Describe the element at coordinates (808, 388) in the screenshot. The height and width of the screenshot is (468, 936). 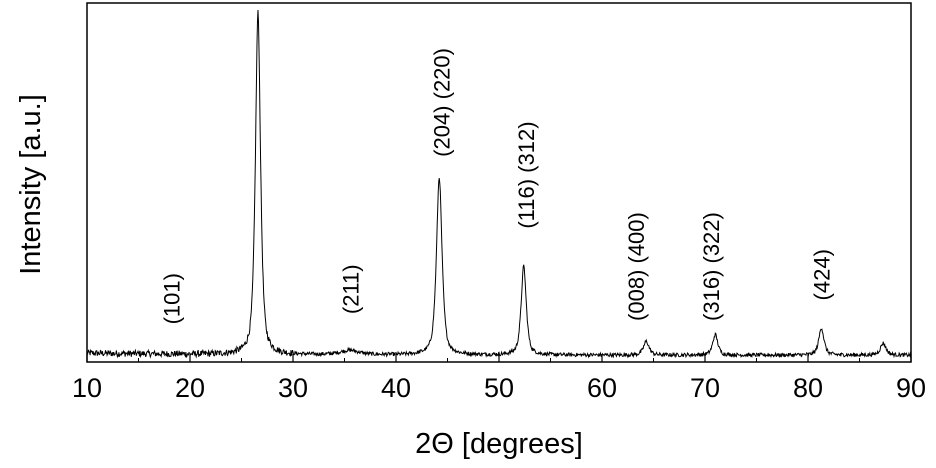
I see `x-tick-label: 80` at that location.